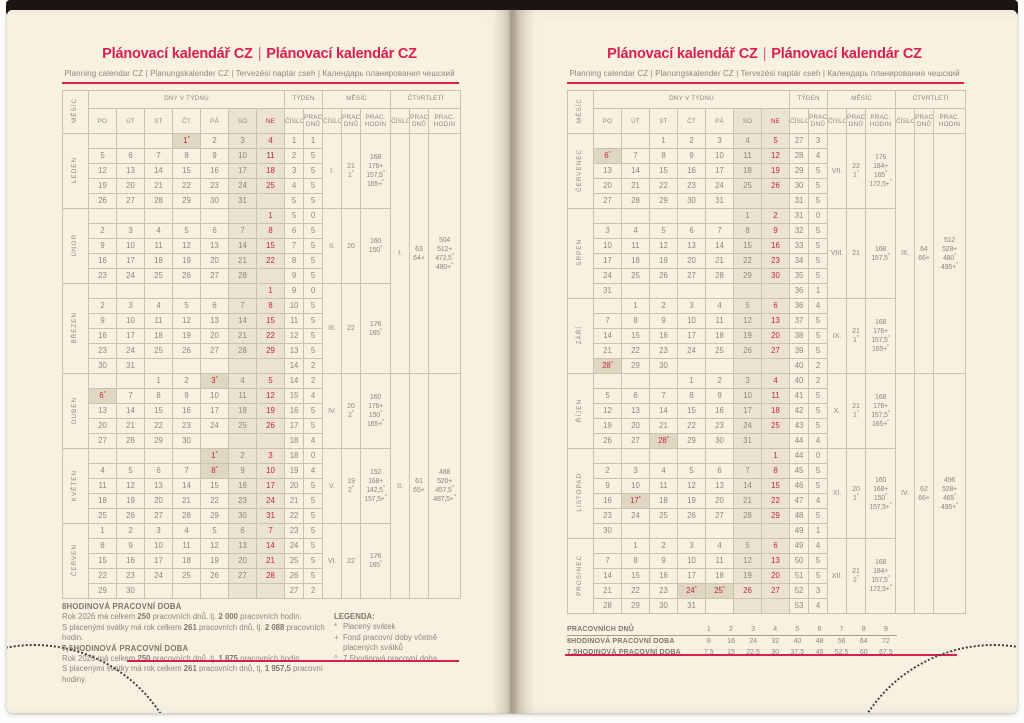  What do you see at coordinates (775, 351) in the screenshot?
I see `day-cell: 27` at bounding box center [775, 351].